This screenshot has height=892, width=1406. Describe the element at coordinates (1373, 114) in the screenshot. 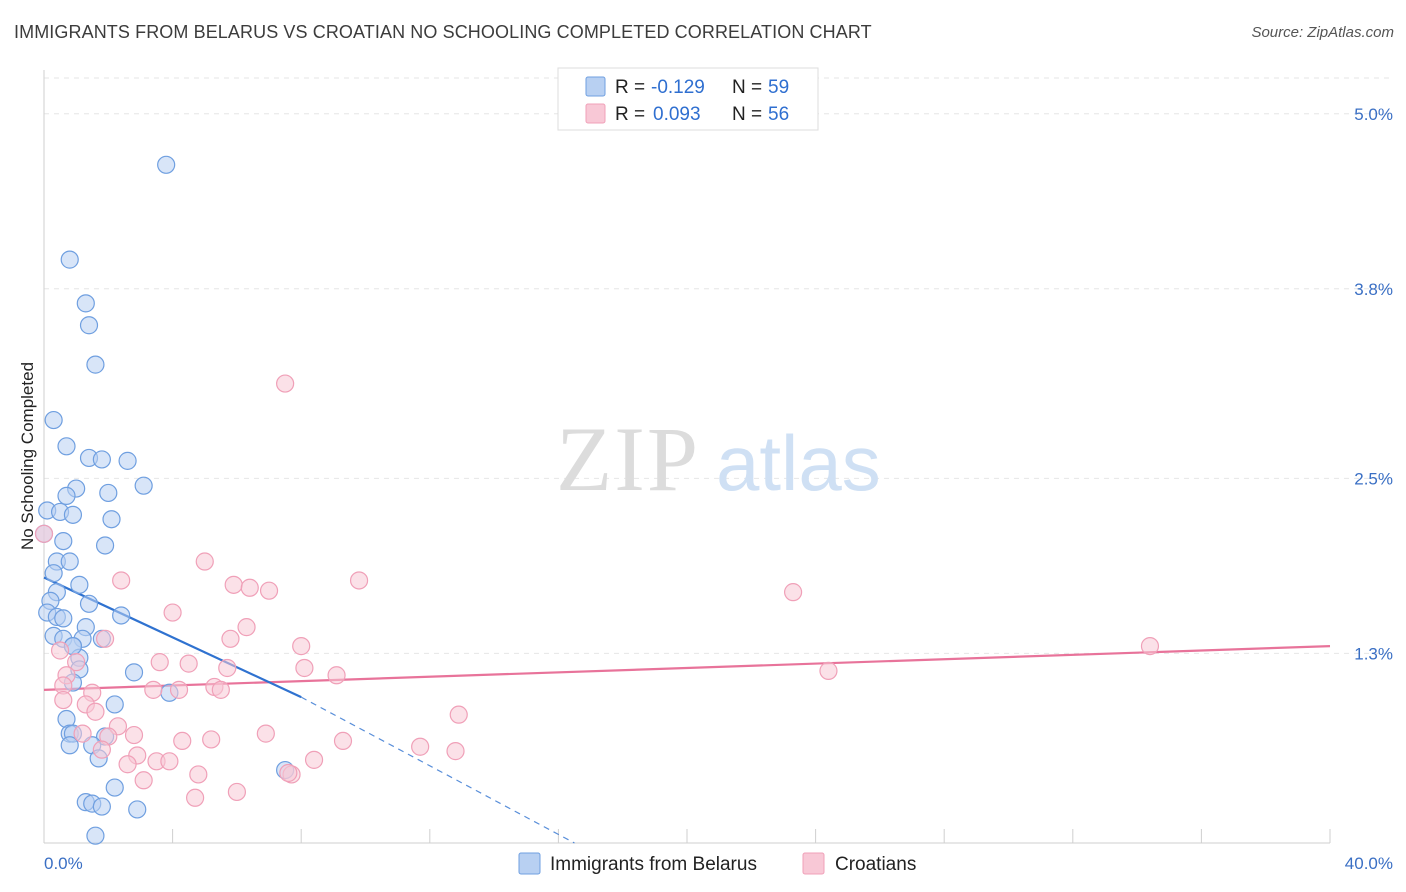

I see `y-tick-label: 5.0%` at that location.